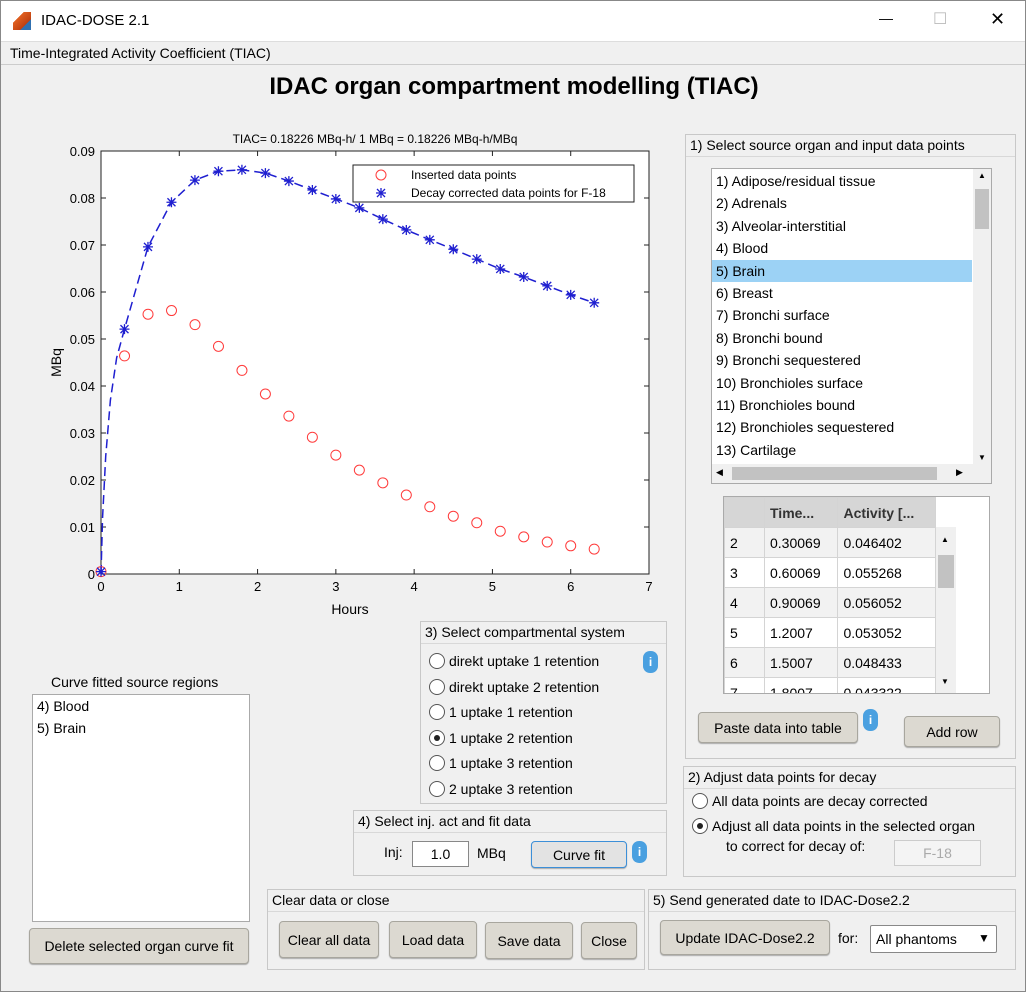  I want to click on radio-compartment-option: 1 uptake 3 retention, so click(501, 763).